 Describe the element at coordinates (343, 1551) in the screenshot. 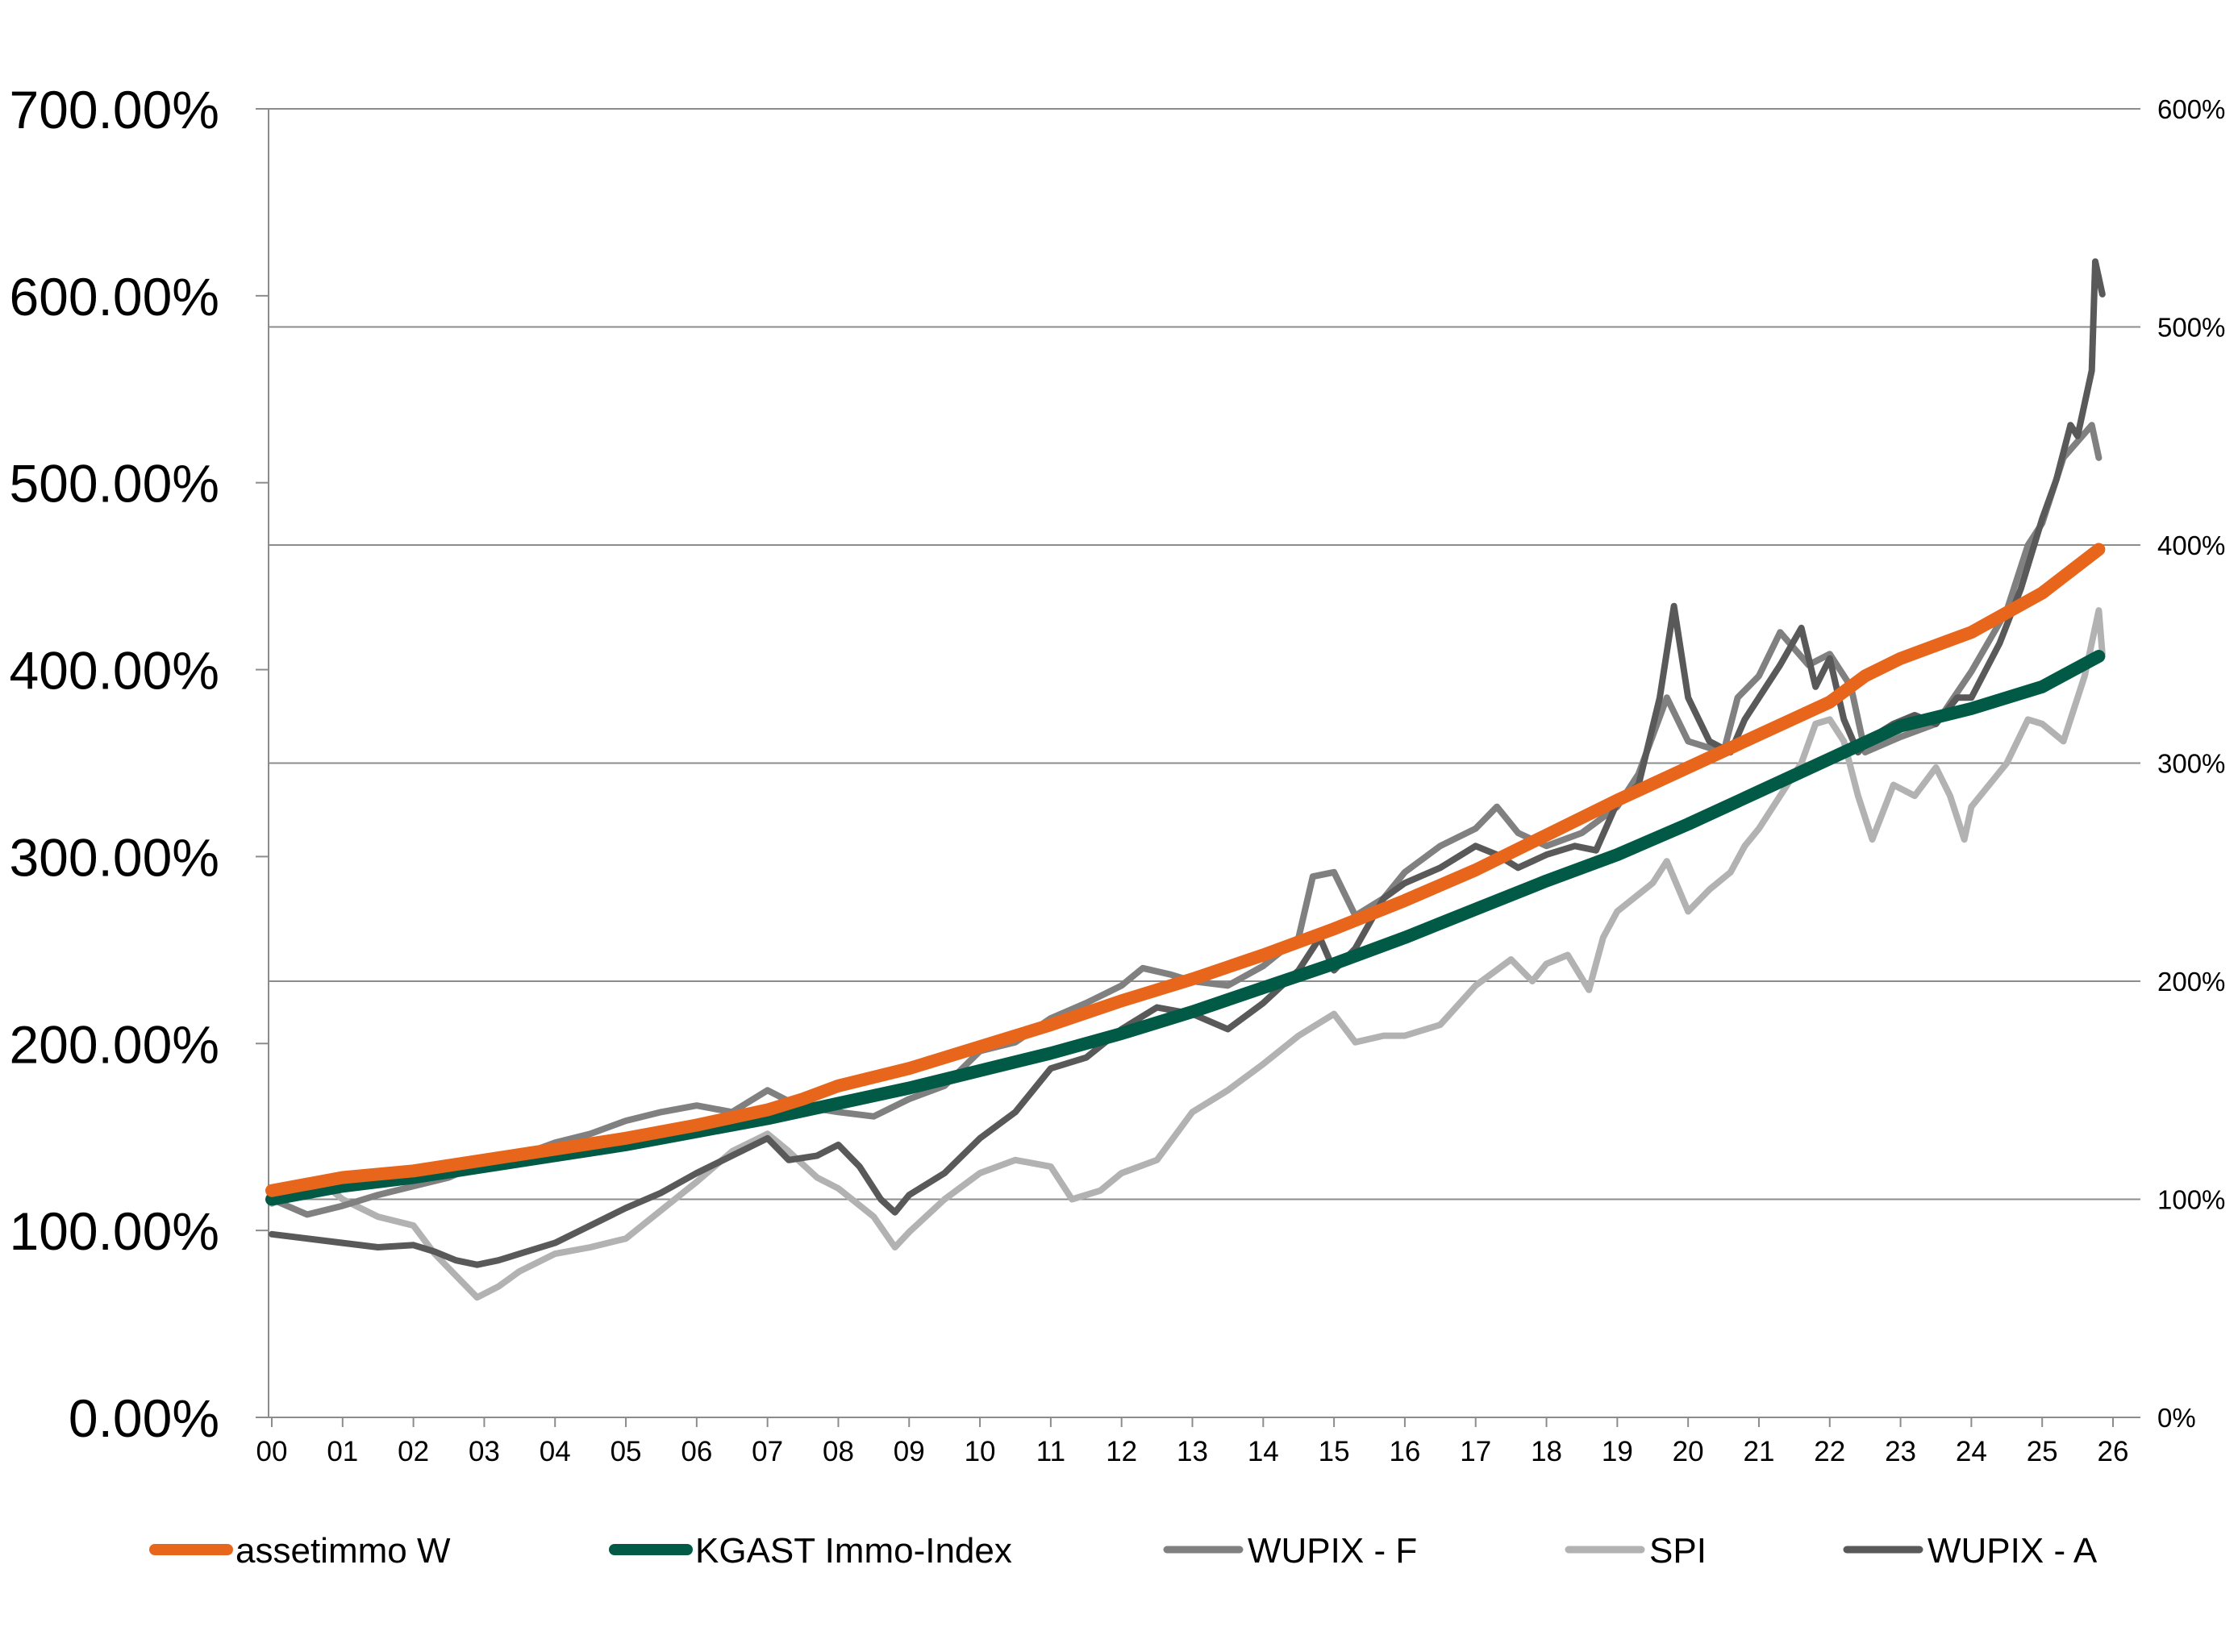

I see `legend-label-assetimmo-w: assetimmo W` at that location.